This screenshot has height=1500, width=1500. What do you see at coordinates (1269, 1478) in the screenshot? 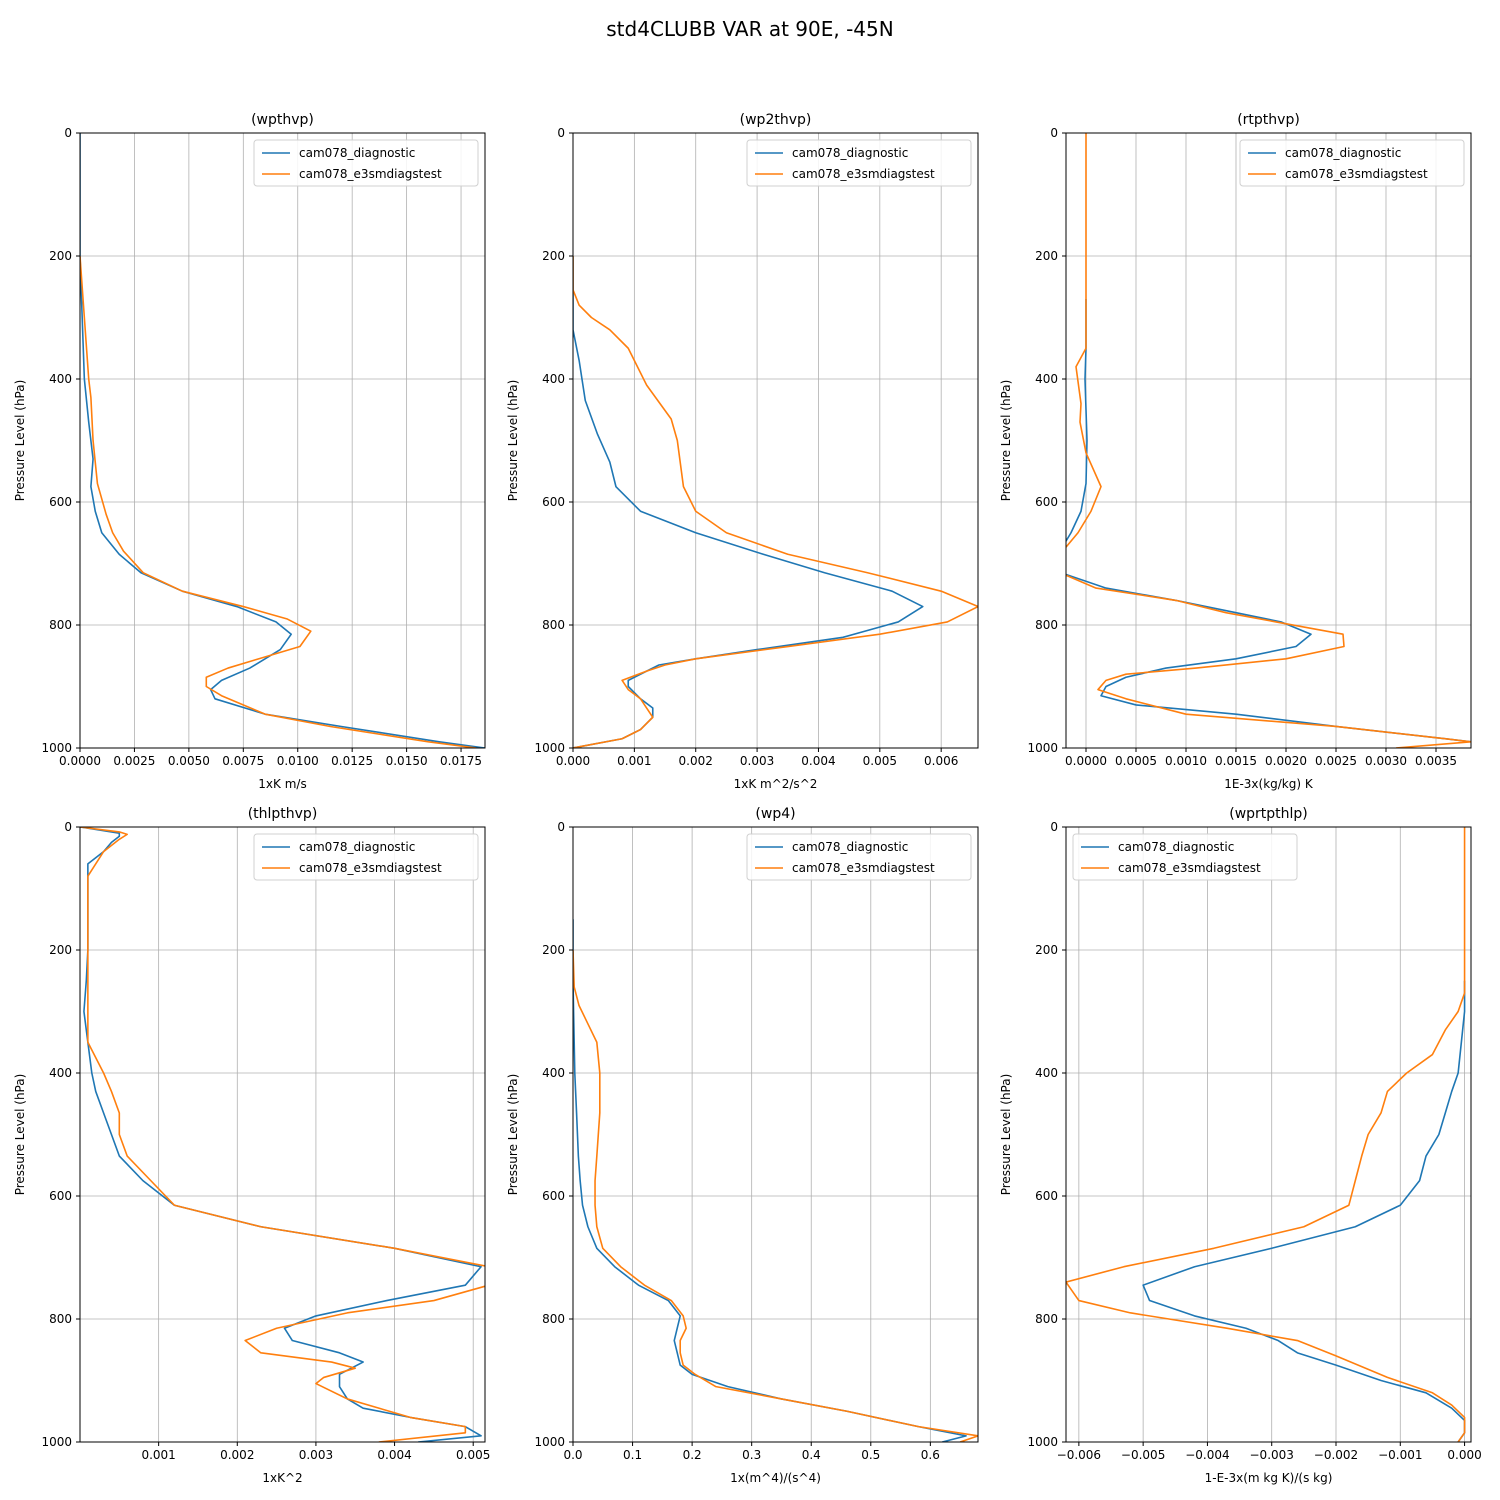
I see `x-axis-label: 1-E-3x(m kg K)/(s kg)` at bounding box center [1269, 1478].